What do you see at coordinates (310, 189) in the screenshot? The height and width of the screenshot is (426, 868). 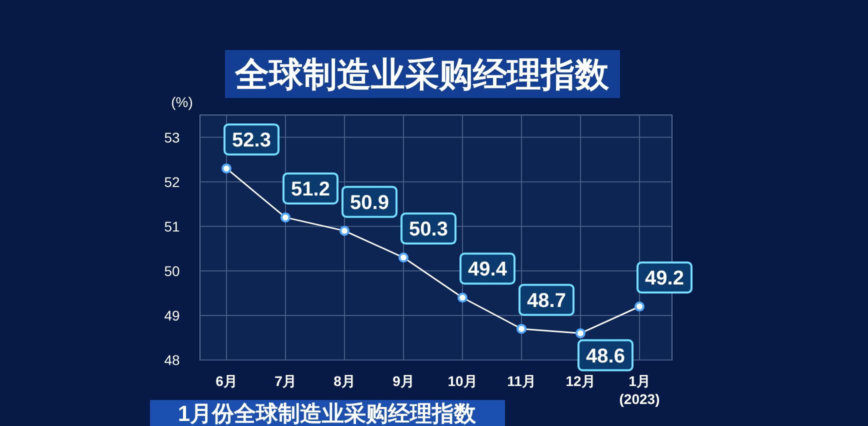 I see `data-label: 51.2` at bounding box center [310, 189].